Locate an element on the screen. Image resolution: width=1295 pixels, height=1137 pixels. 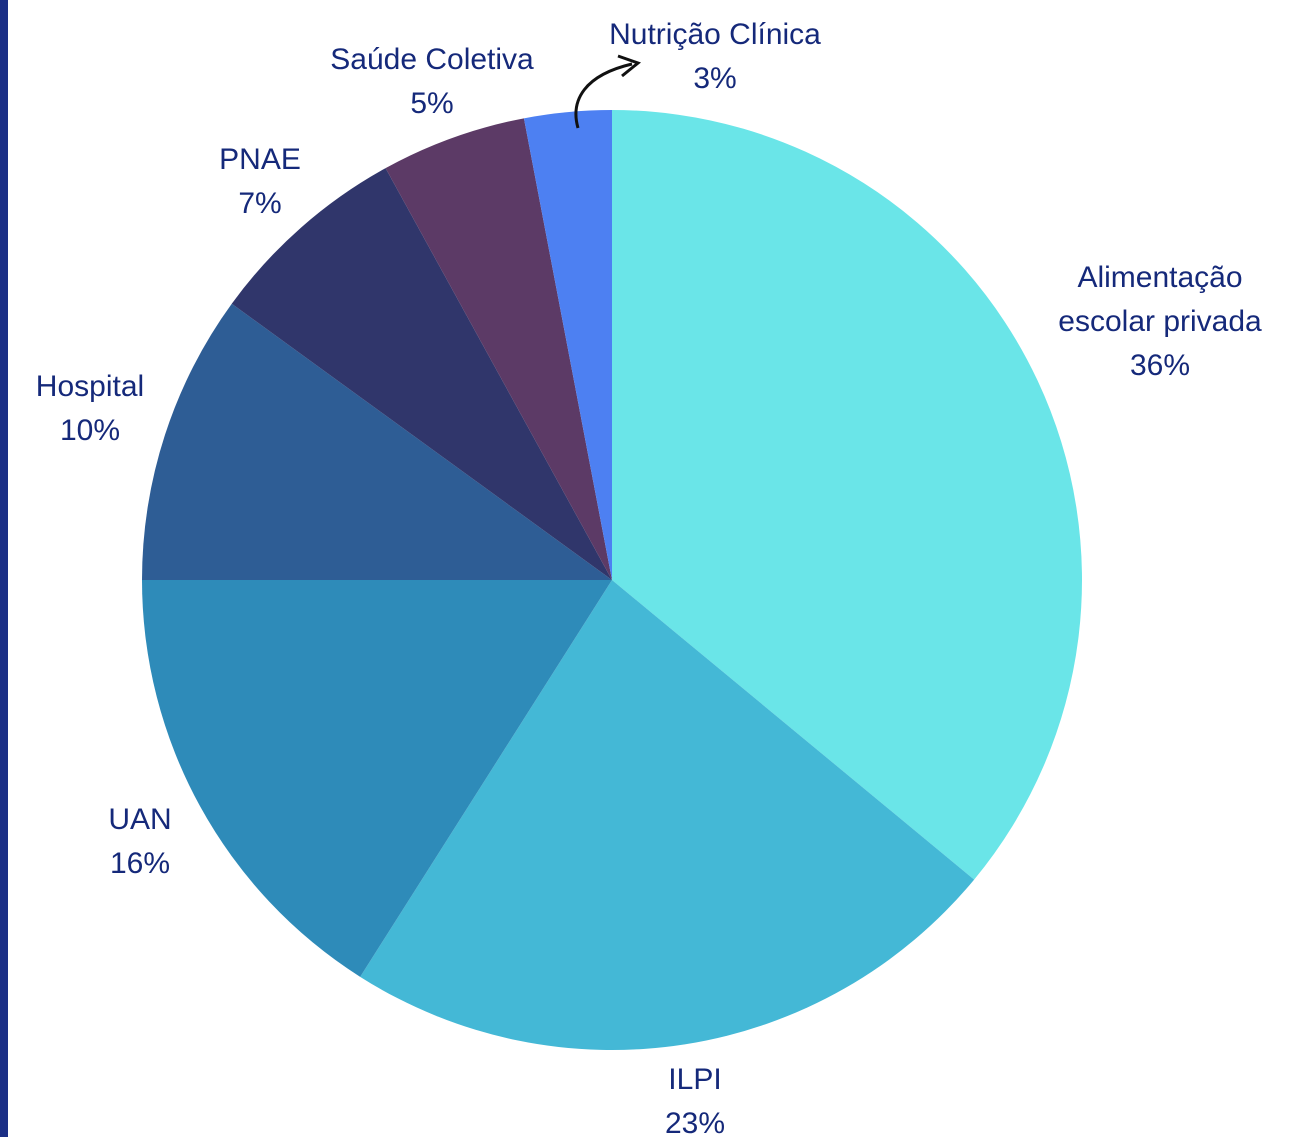
slice-label: Saúde Coletiva 5% is located at coordinates (431, 82).